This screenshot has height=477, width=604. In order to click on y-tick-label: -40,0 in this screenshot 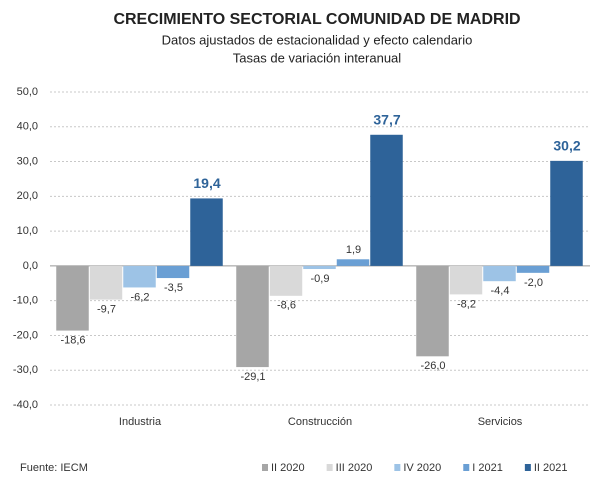, I will do `click(25, 405)`.